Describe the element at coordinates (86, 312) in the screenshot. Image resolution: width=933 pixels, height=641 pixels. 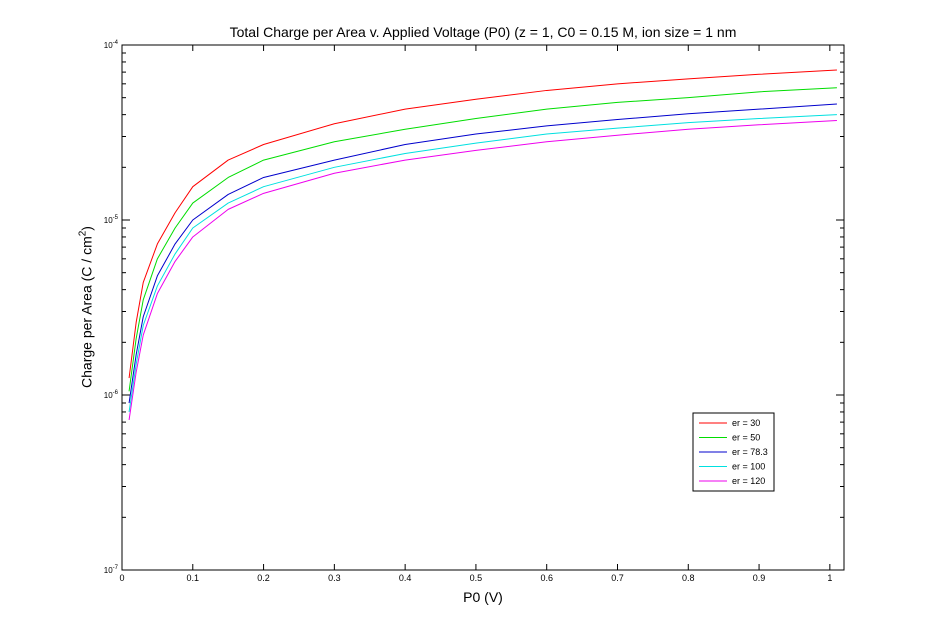
I see `y-axis-label-main: Charge per Area (C / cm` at that location.